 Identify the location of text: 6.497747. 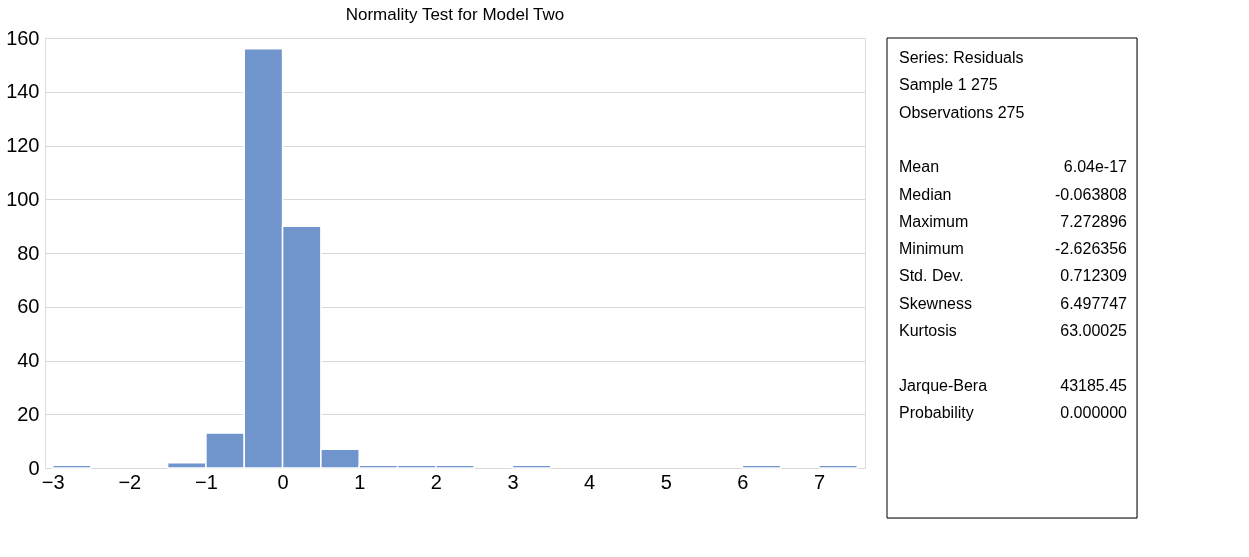
(1093, 303).